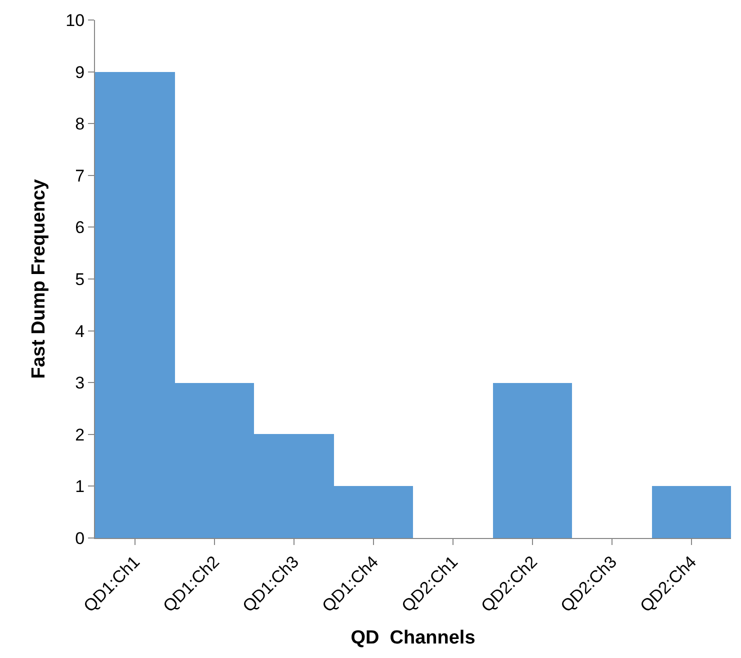 This screenshot has height=658, width=741. Describe the element at coordinates (80, 279) in the screenshot. I see `y-tick-label: 5` at that location.